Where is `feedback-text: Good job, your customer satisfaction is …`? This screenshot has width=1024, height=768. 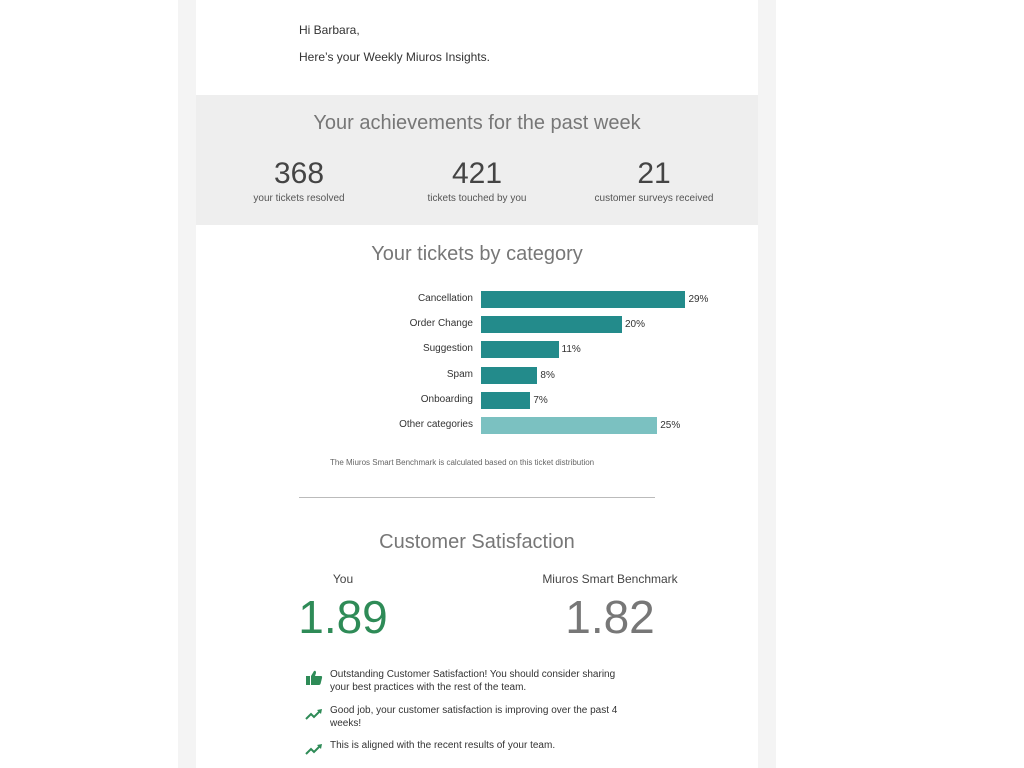 feedback-text: Good job, your customer satisfaction is … is located at coordinates (474, 717).